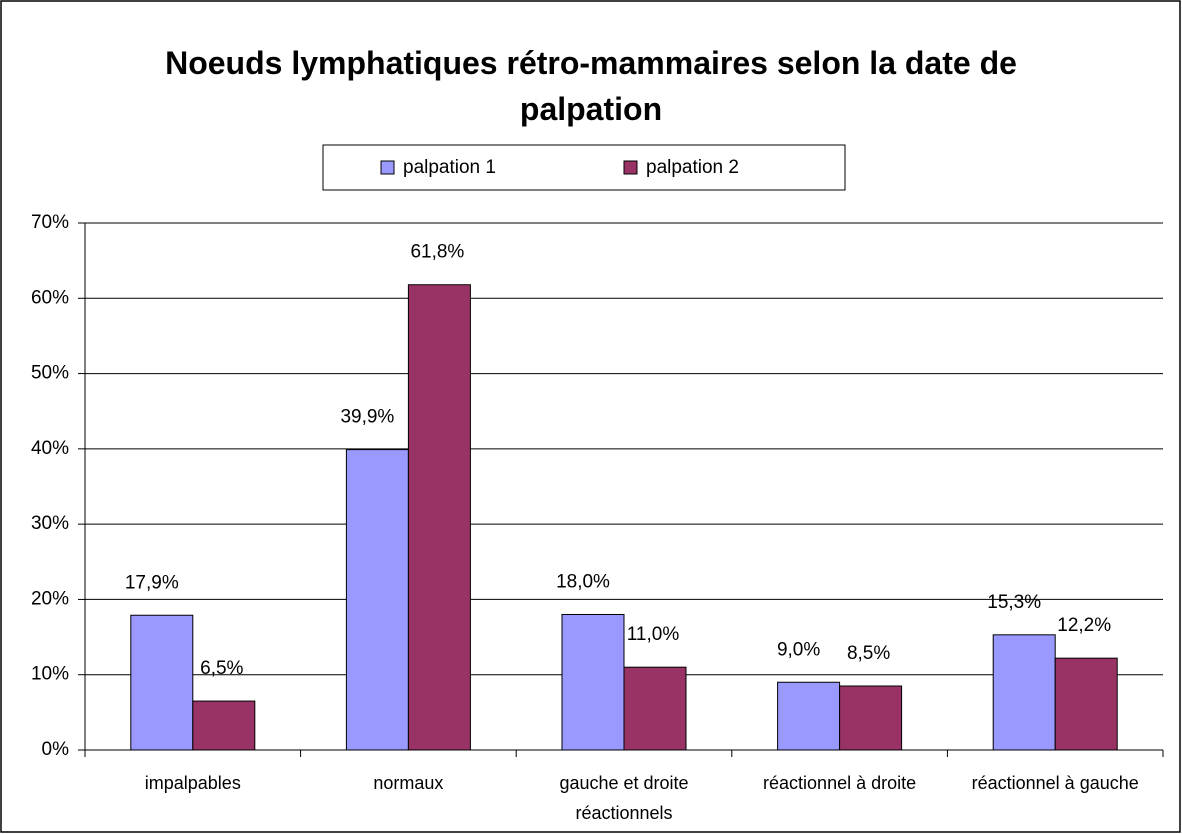 This screenshot has width=1182, height=834. Describe the element at coordinates (408, 783) in the screenshot. I see `x-tick-label: normaux` at that location.